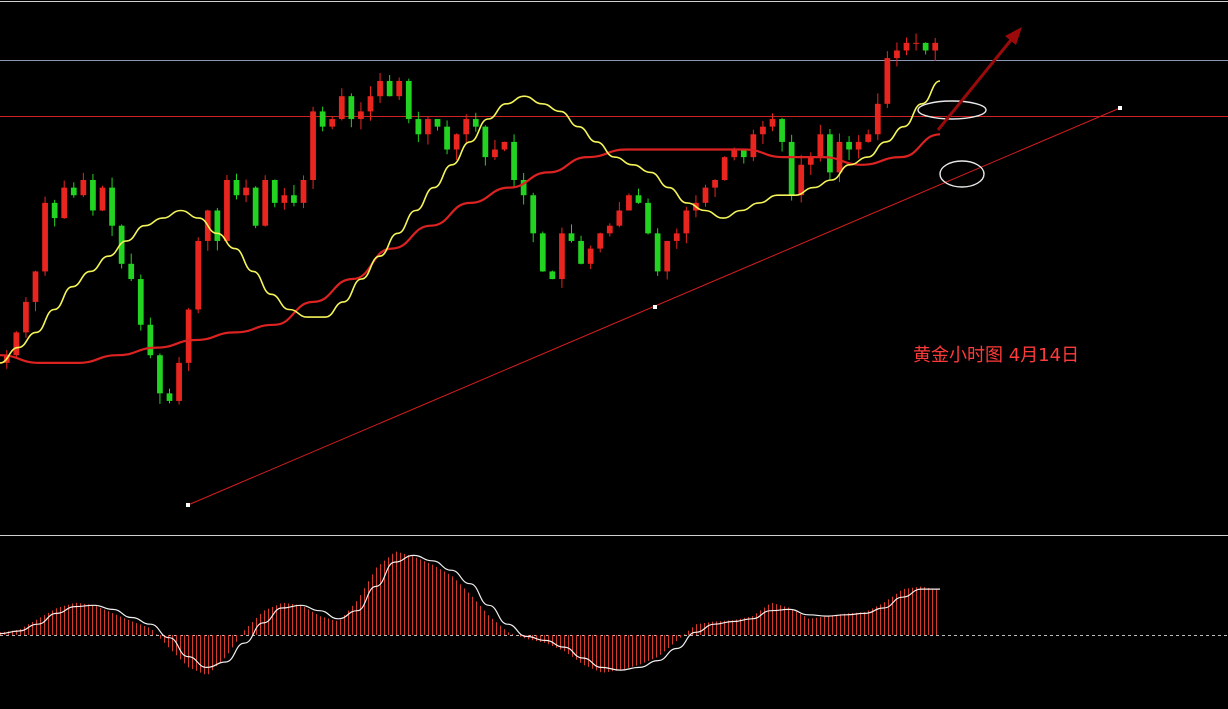 The width and height of the screenshot is (1228, 709). Describe the element at coordinates (655, 307) in the screenshot. I see `trendline-anchor-mid` at that location.